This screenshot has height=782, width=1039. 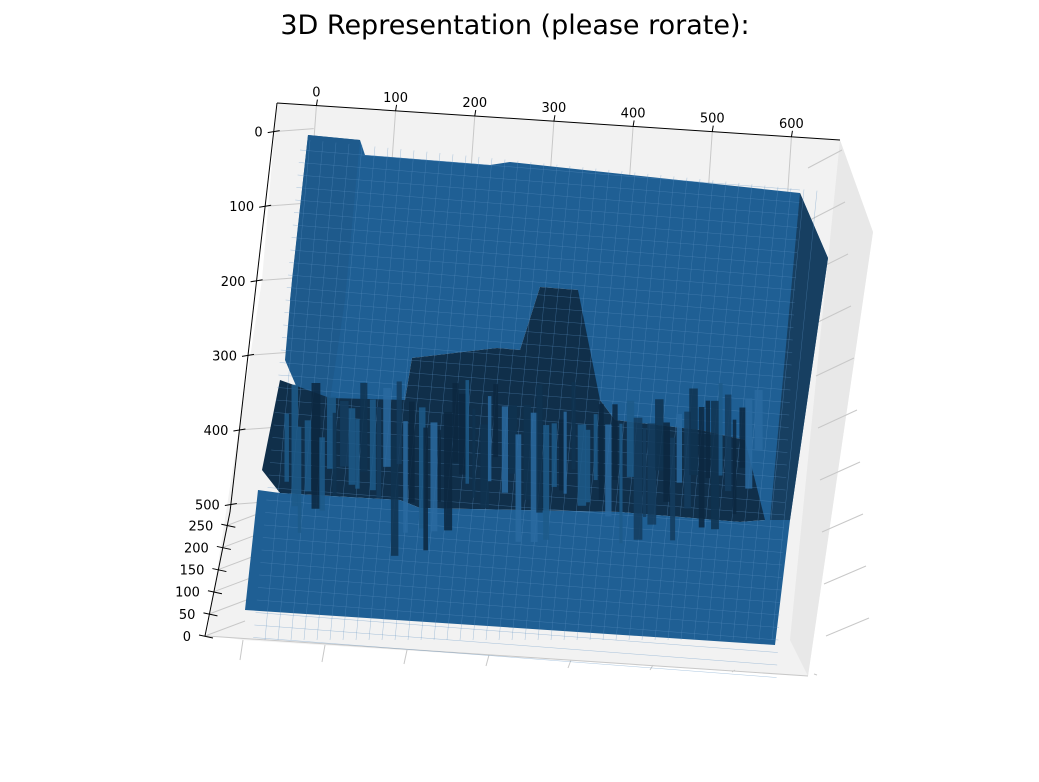 What do you see at coordinates (712, 119) in the screenshot?
I see `x-tick-label: 500` at bounding box center [712, 119].